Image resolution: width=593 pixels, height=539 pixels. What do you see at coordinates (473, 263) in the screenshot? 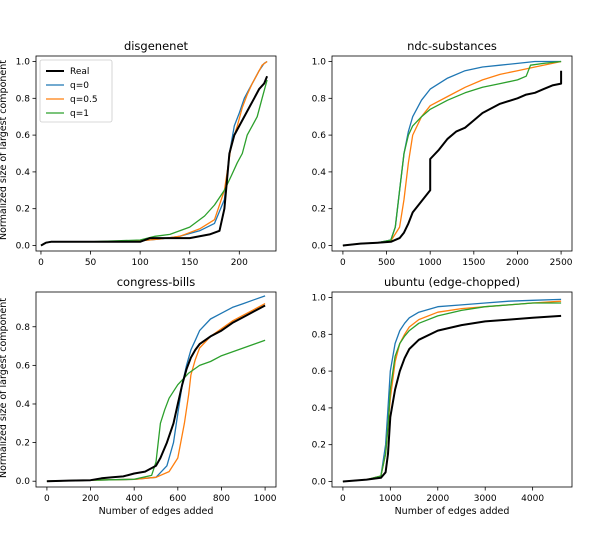
I see `x-tick-label: 1500` at bounding box center [473, 263].